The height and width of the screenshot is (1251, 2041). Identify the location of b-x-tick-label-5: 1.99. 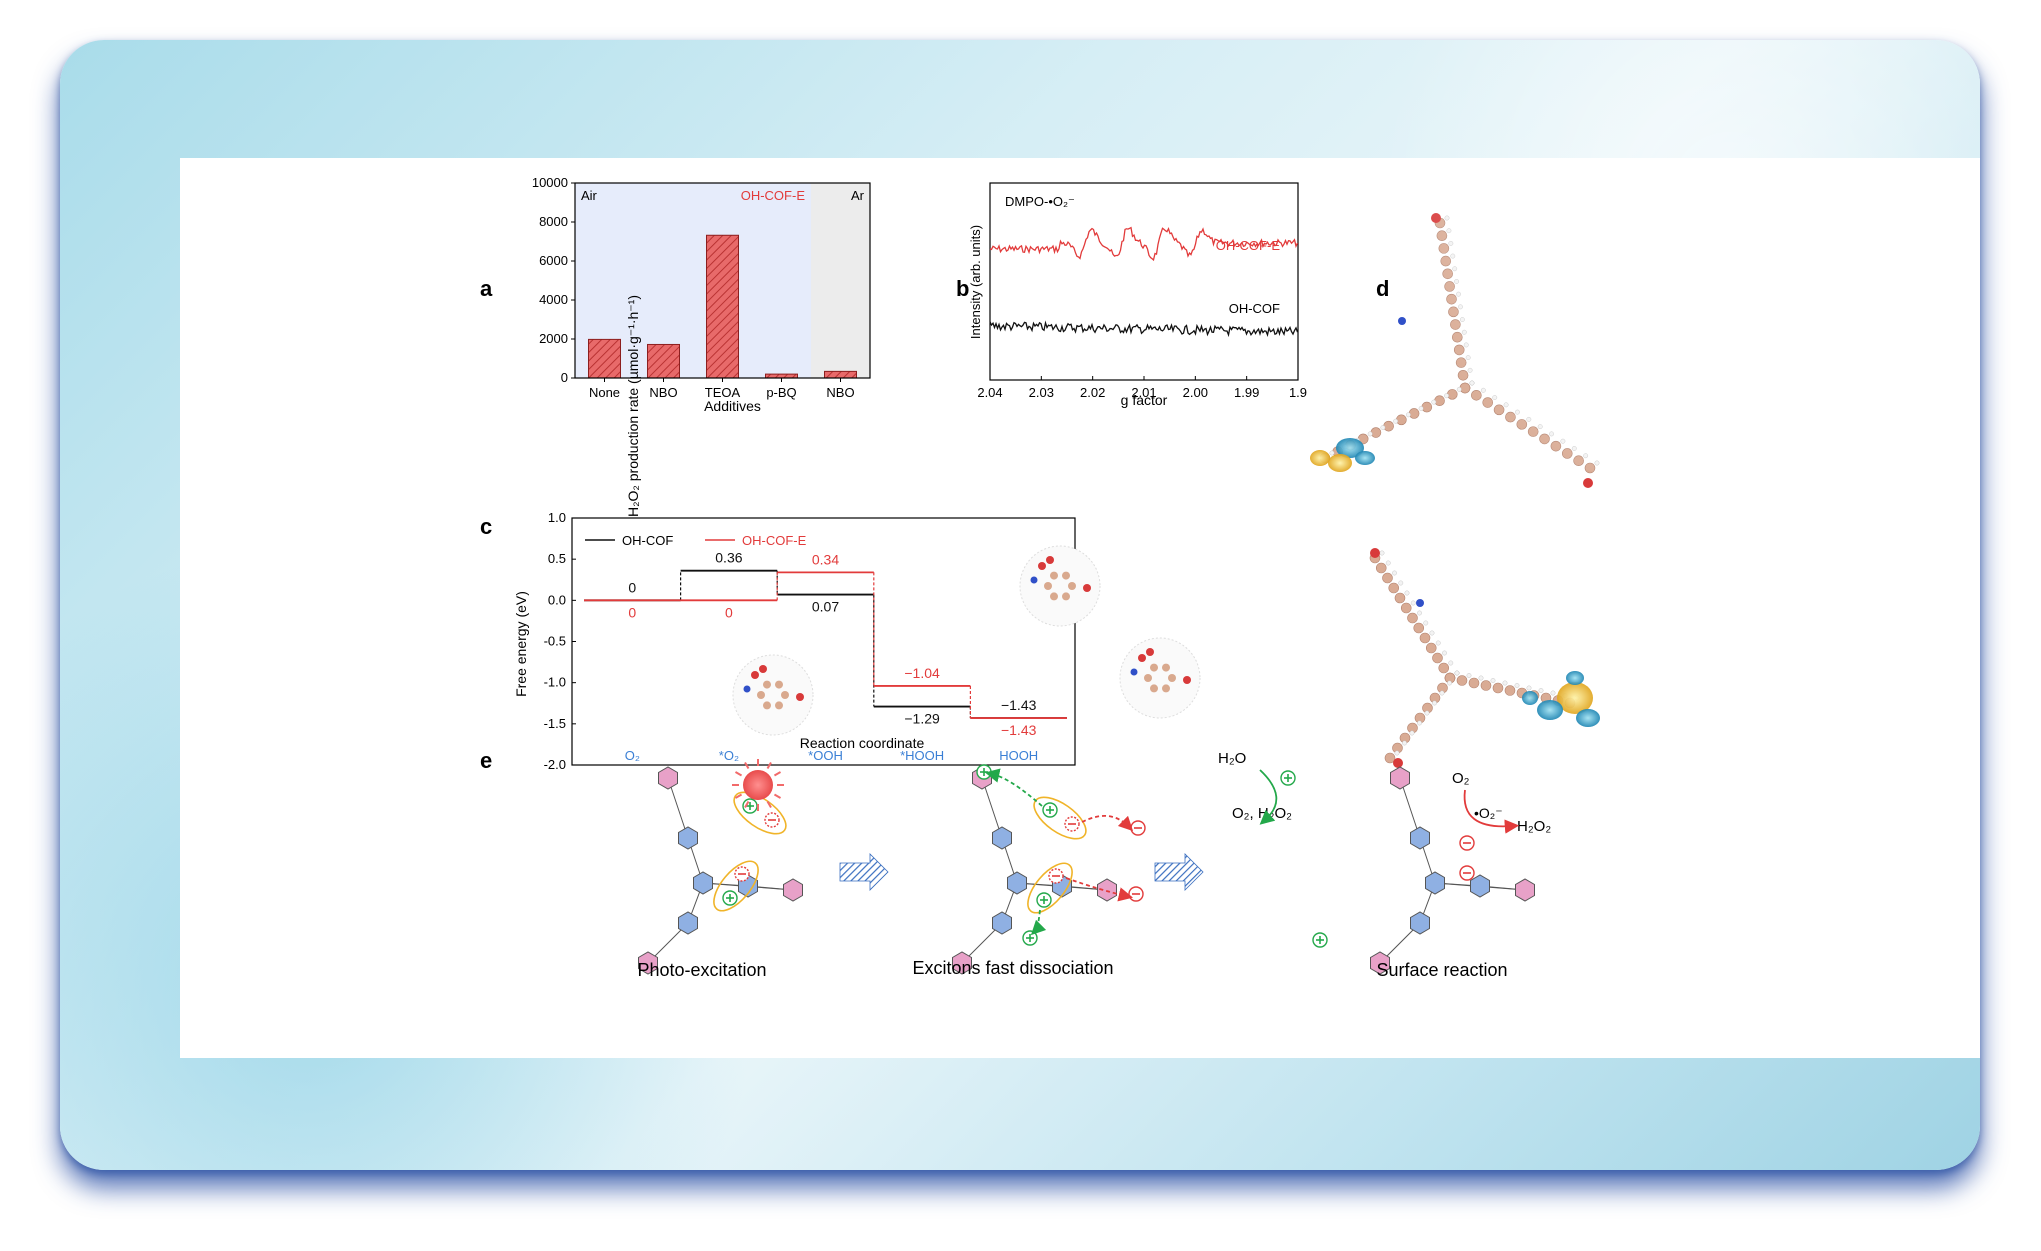
(1246, 392).